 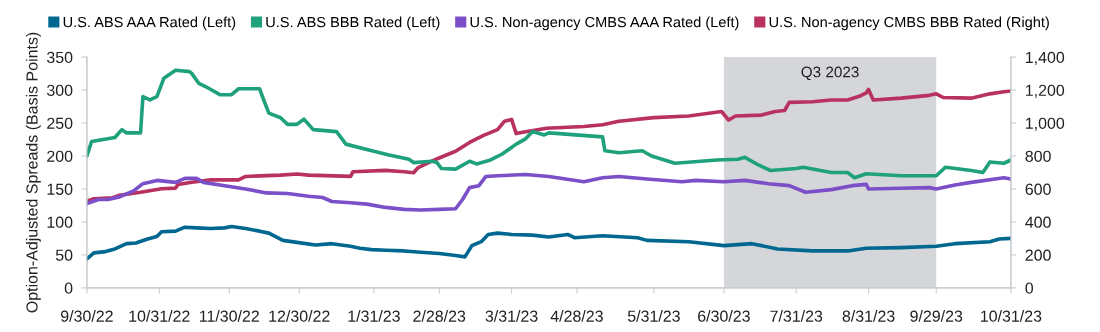 What do you see at coordinates (1038, 189) in the screenshot?
I see `y2-tick-label: 600` at bounding box center [1038, 189].